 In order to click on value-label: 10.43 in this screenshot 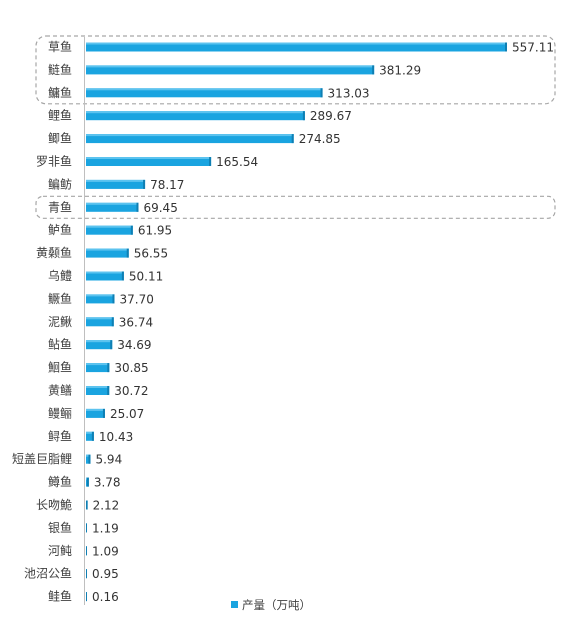, I will do `click(116, 437)`.